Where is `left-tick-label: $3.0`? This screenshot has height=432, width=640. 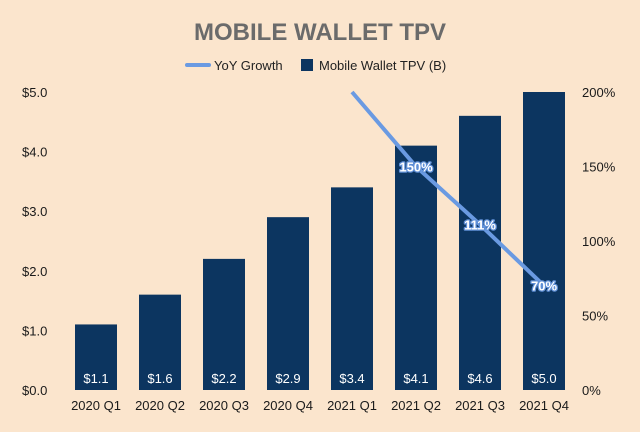
left-tick-label: $3.0 is located at coordinates (34, 211).